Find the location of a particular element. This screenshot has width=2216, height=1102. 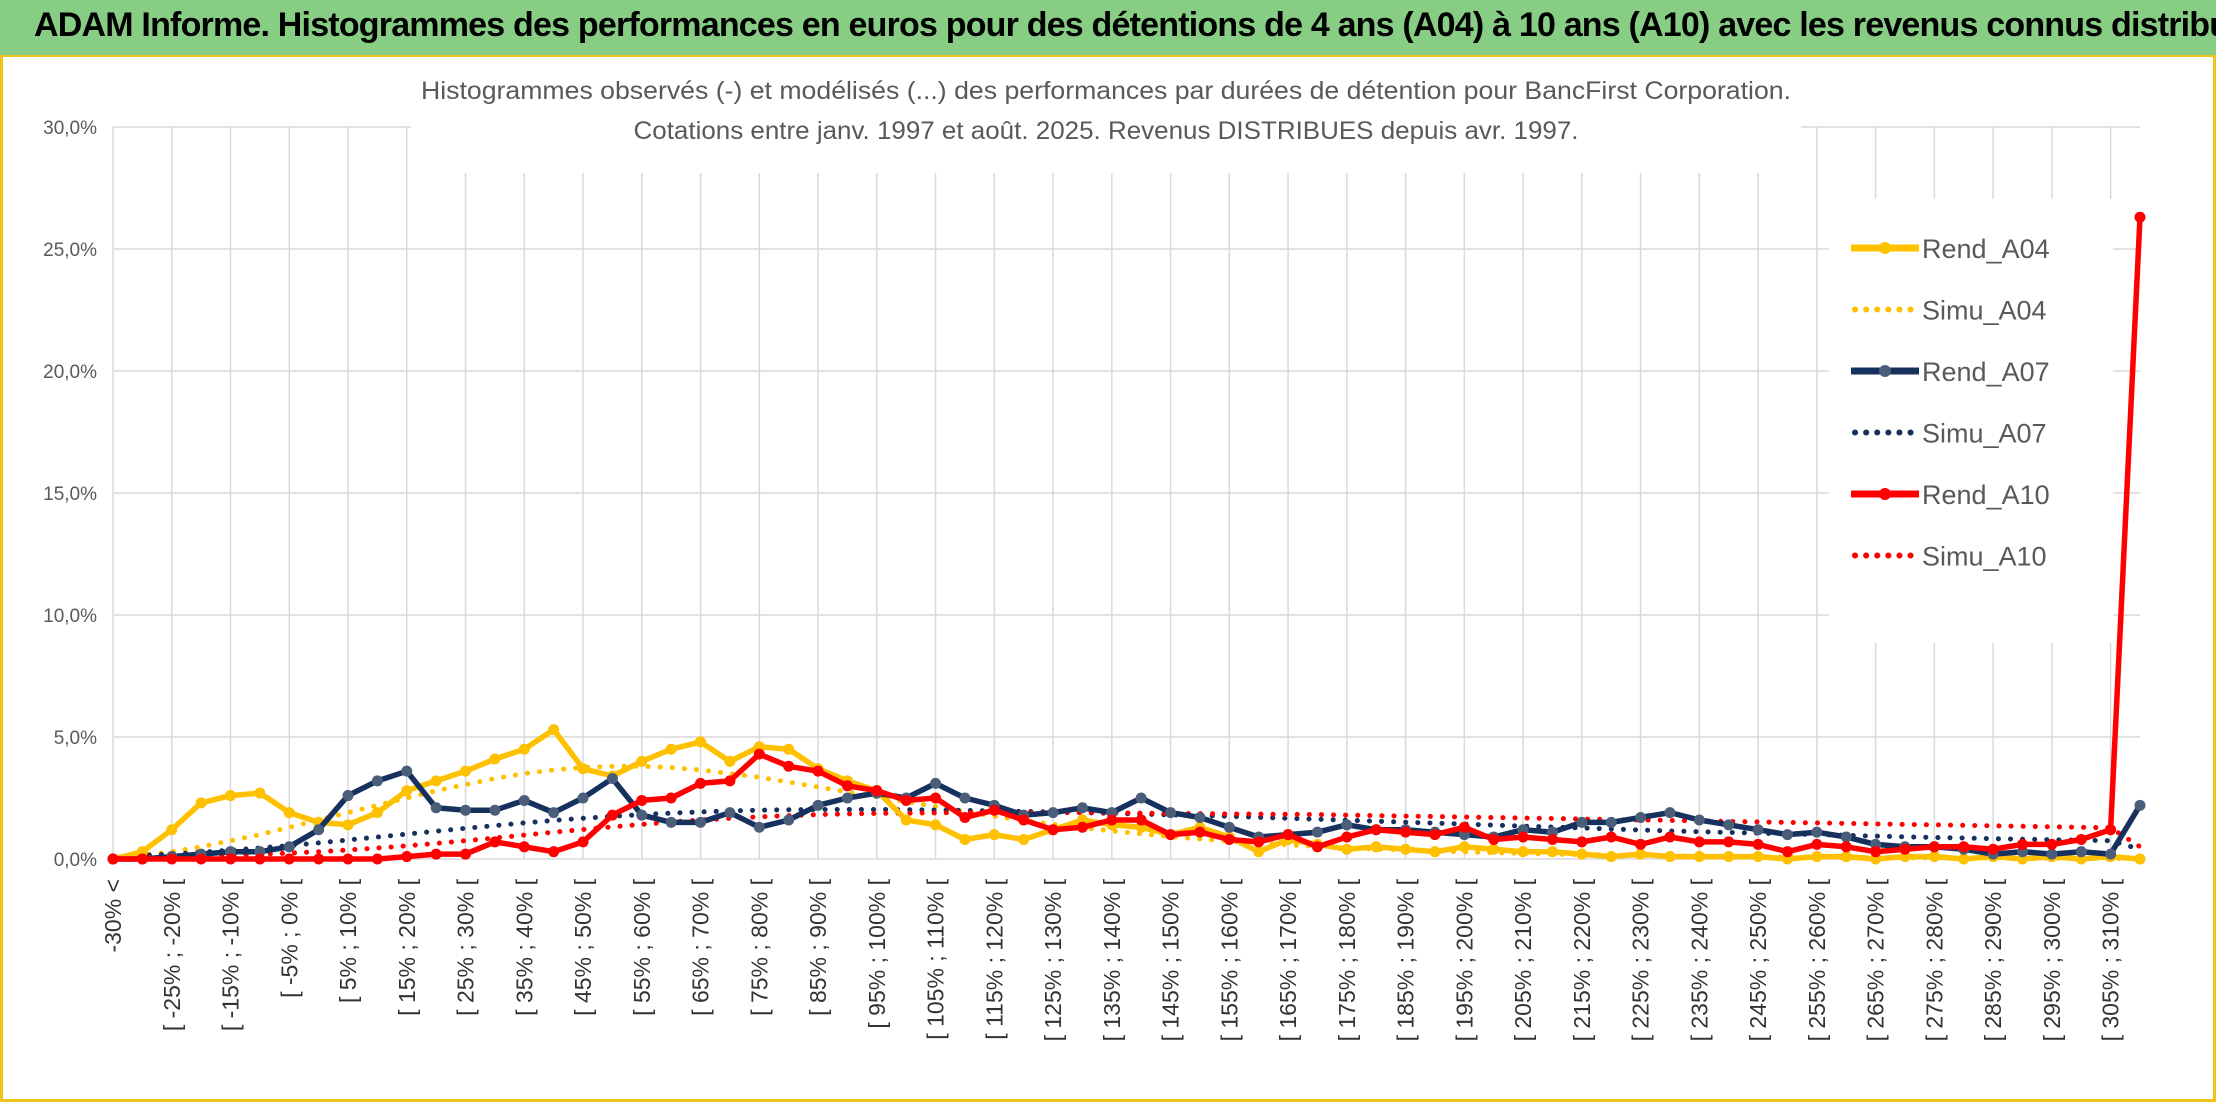

x-tick-label: [ 115% ; 120% [ is located at coordinates (994, 958).